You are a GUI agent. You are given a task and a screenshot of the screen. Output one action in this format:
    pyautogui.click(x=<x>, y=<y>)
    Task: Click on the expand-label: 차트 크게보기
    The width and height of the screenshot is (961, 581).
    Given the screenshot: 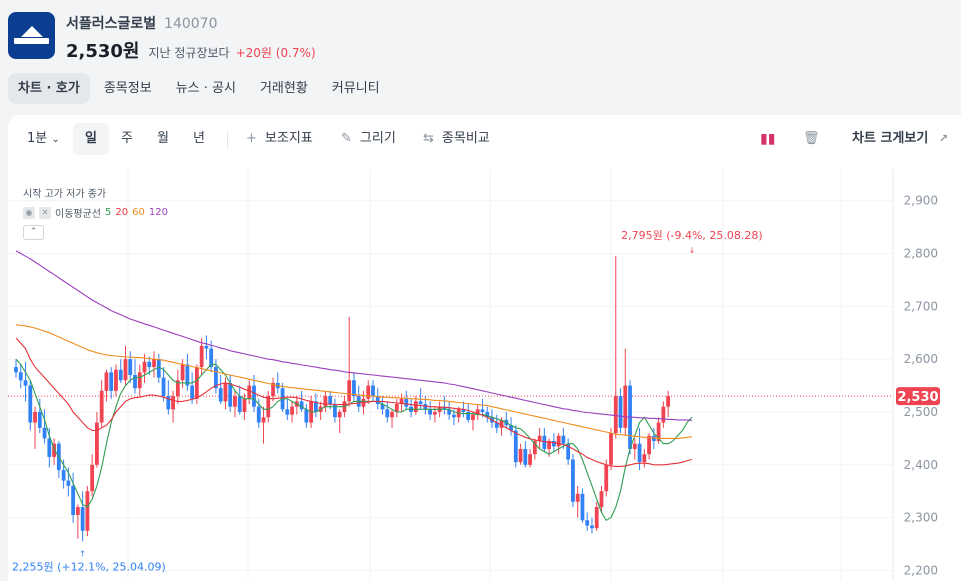 What is the action you would take?
    pyautogui.click(x=890, y=138)
    